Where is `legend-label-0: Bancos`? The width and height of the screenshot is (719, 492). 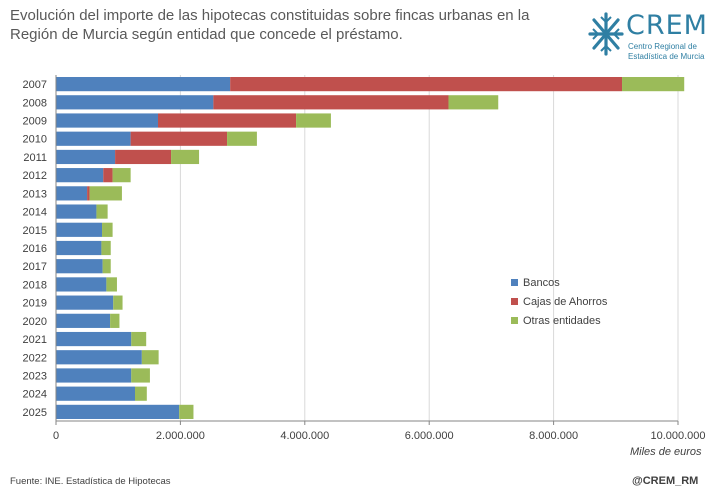 legend-label-0: Bancos is located at coordinates (541, 282).